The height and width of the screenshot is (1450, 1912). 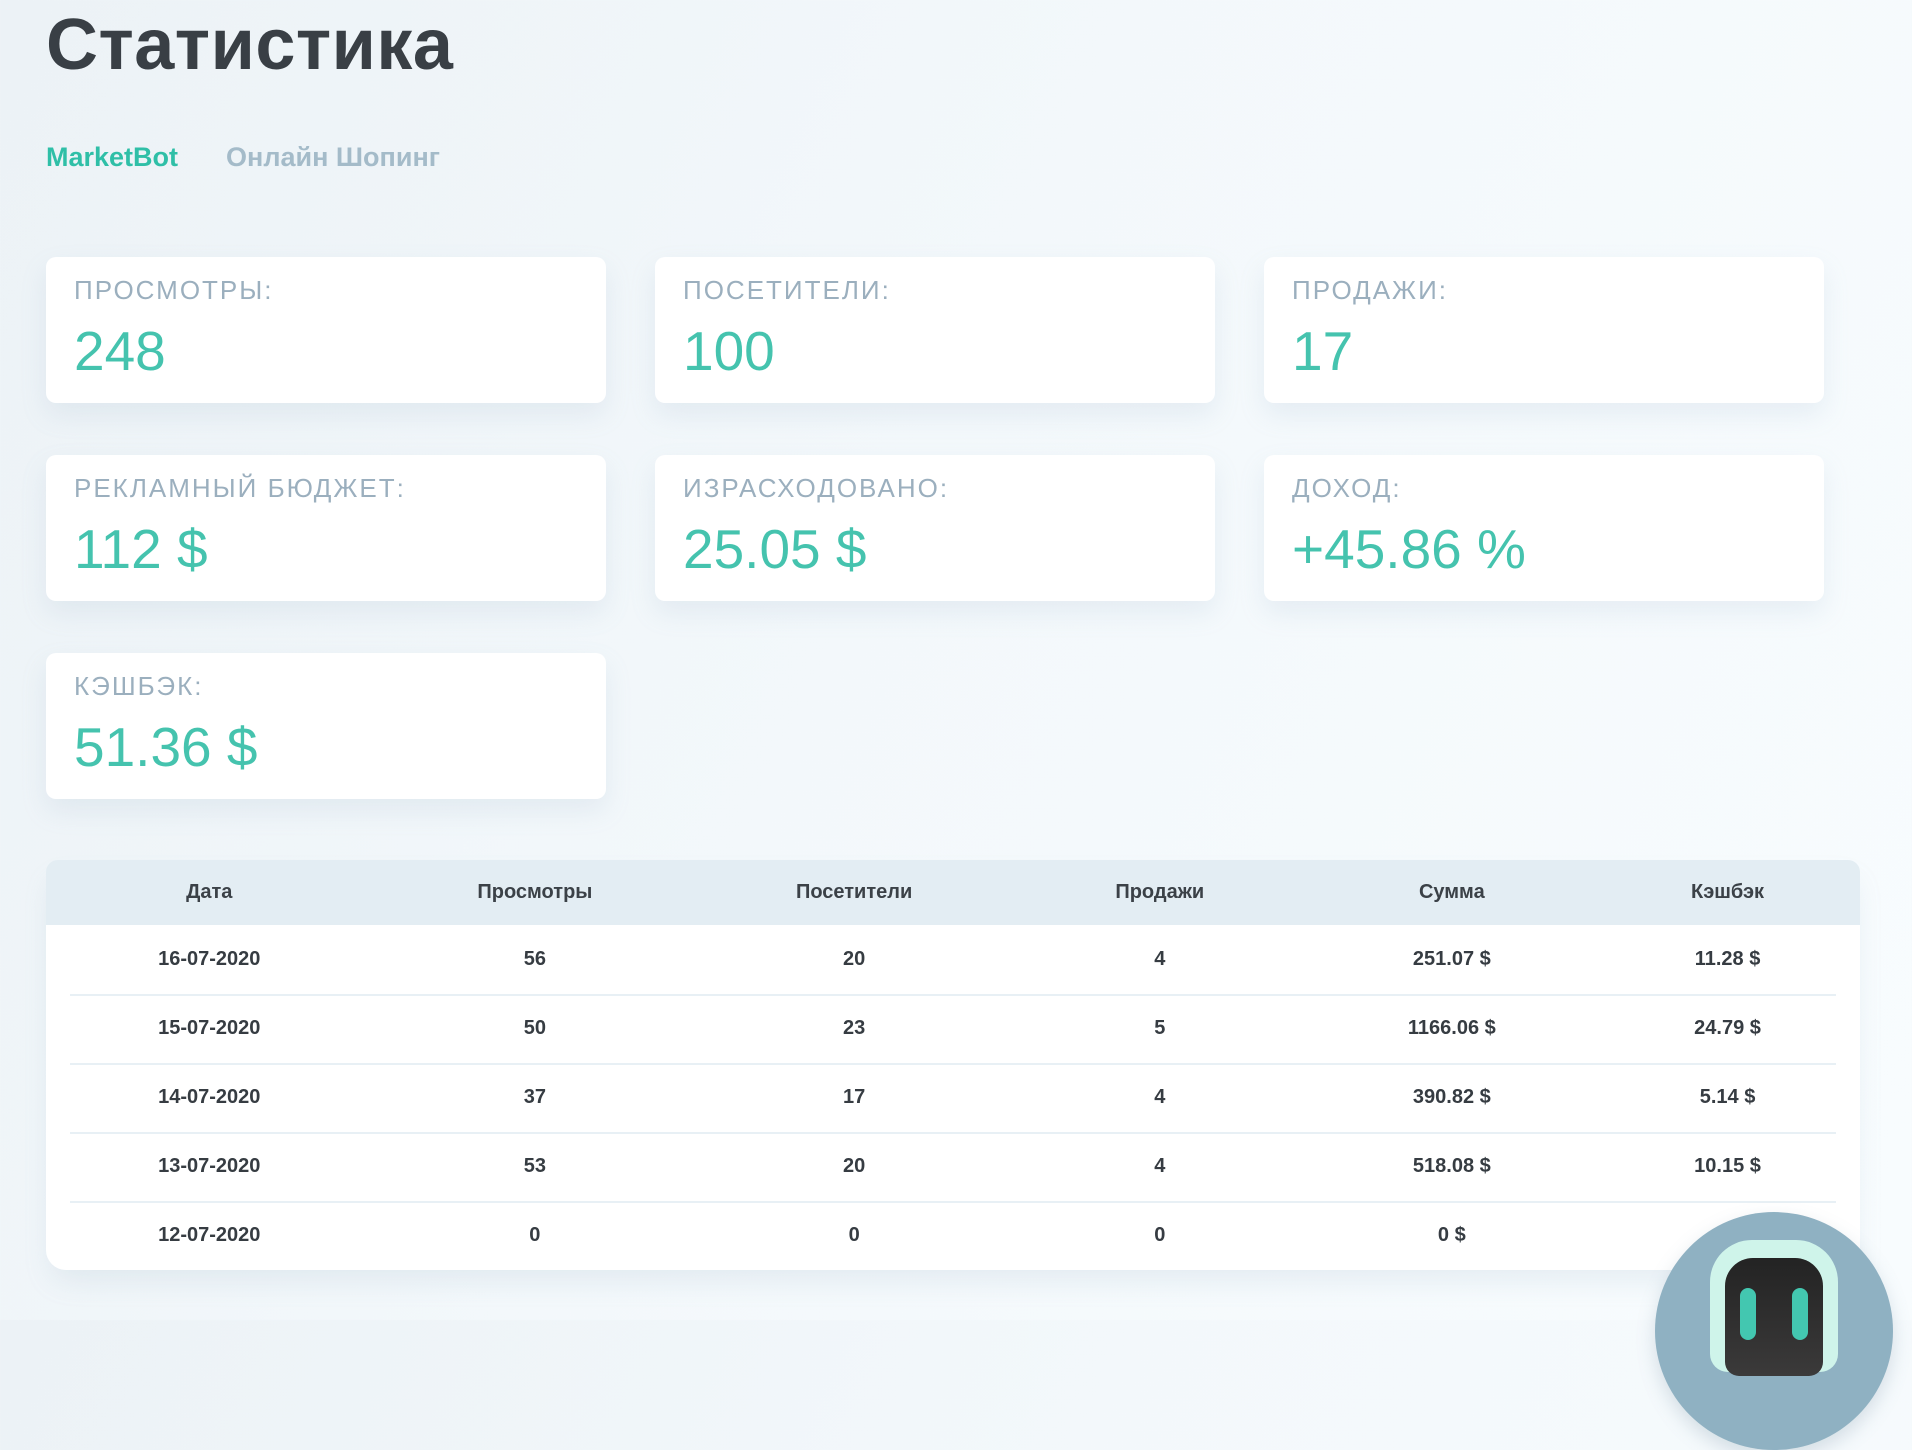 What do you see at coordinates (326, 528) in the screenshot?
I see `stat-card-ad-budget: РЕКЛАМНЫЙ БЮДЖЕТ: 112 $` at bounding box center [326, 528].